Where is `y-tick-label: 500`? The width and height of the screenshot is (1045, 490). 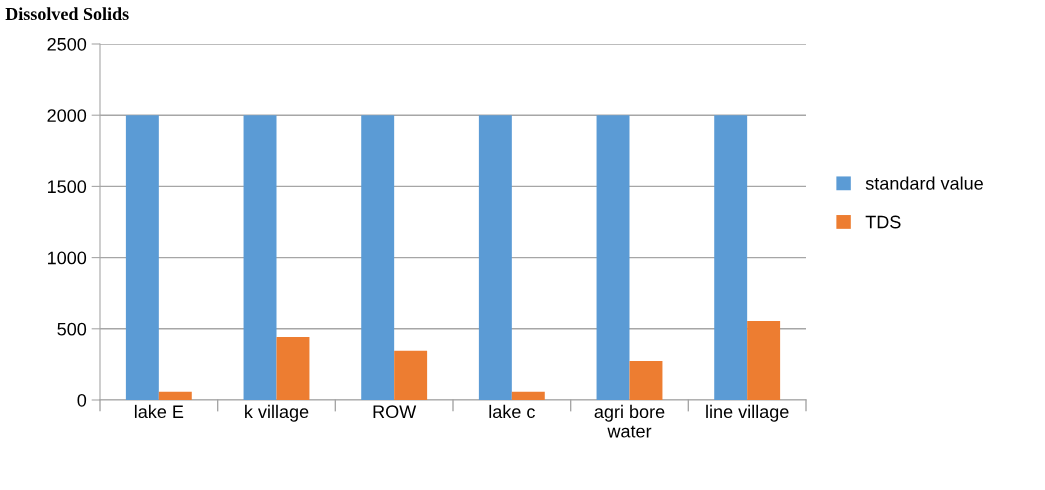 y-tick-label: 500 is located at coordinates (72, 329).